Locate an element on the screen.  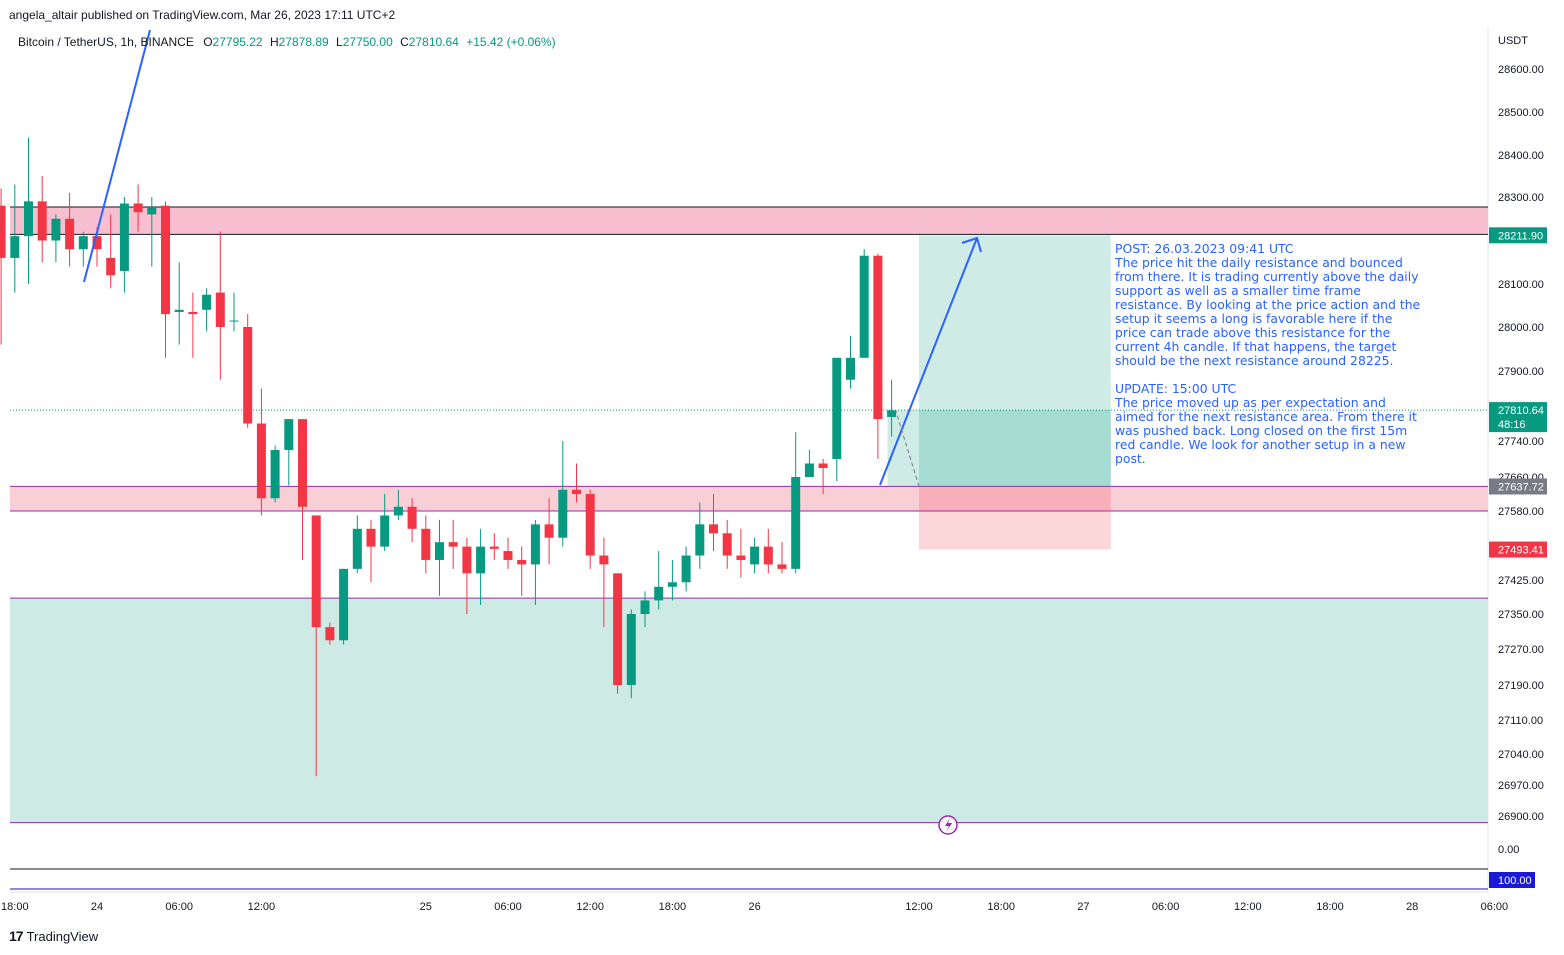
close-label: C is located at coordinates (404, 42).